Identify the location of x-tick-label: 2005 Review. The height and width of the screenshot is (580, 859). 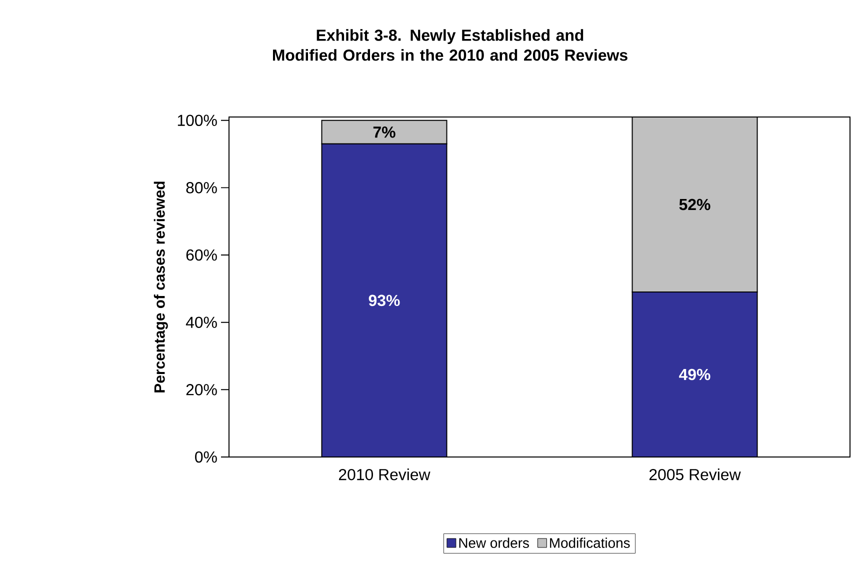
(695, 474).